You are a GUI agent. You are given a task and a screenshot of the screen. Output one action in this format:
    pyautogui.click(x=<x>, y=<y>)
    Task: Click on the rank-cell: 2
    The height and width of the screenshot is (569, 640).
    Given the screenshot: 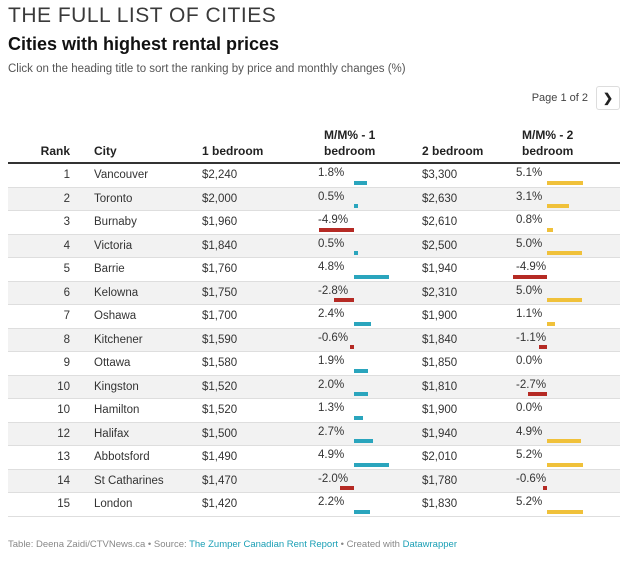 What is the action you would take?
    pyautogui.click(x=48, y=199)
    